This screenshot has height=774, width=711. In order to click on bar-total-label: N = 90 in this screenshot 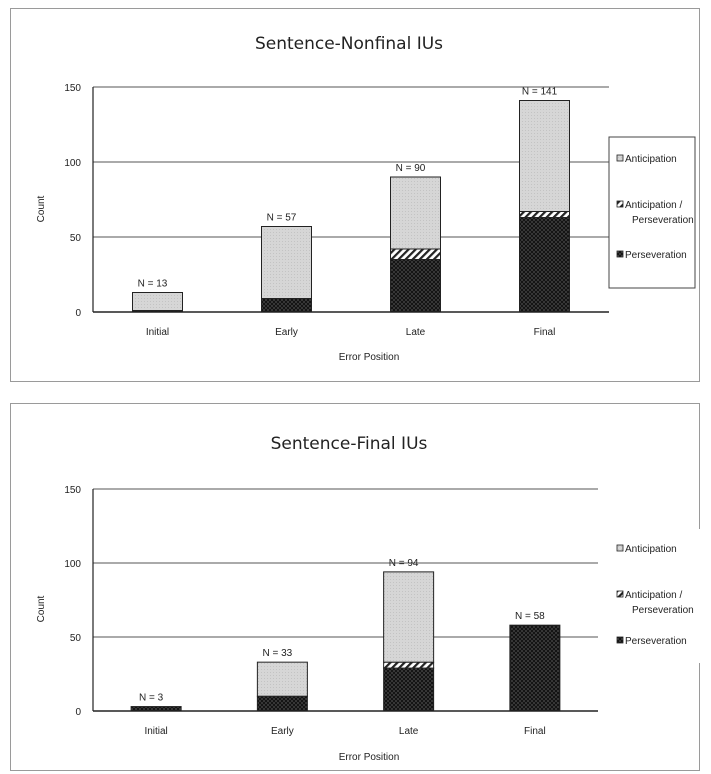, I will do `click(411, 168)`.